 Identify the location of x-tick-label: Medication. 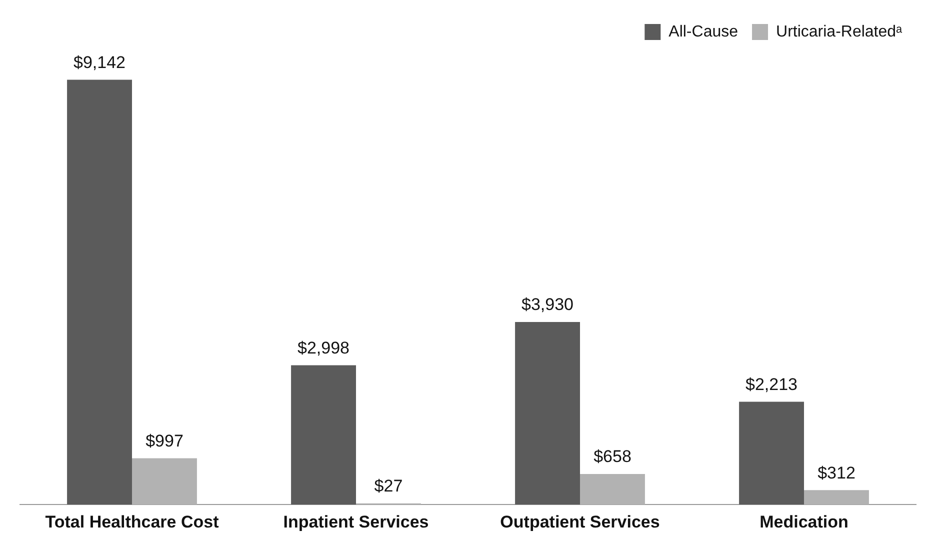
(804, 522).